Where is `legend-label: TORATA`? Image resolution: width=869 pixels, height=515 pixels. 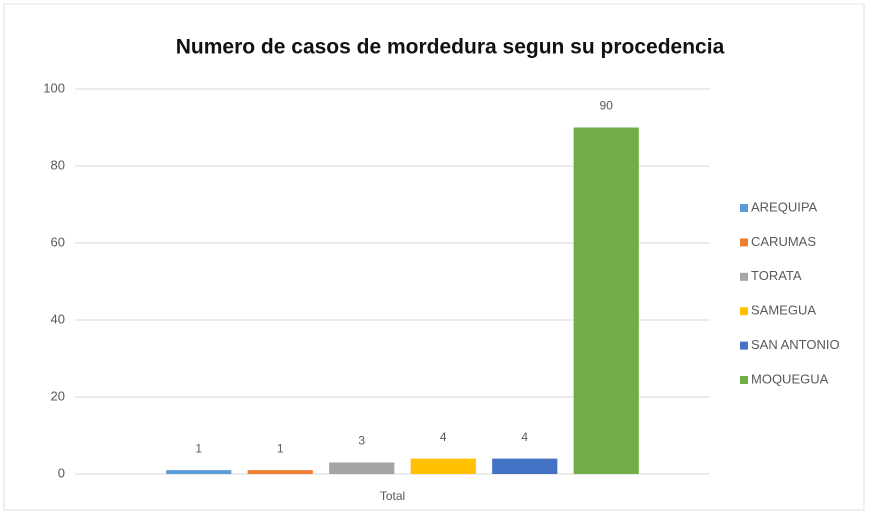
legend-label: TORATA is located at coordinates (776, 275).